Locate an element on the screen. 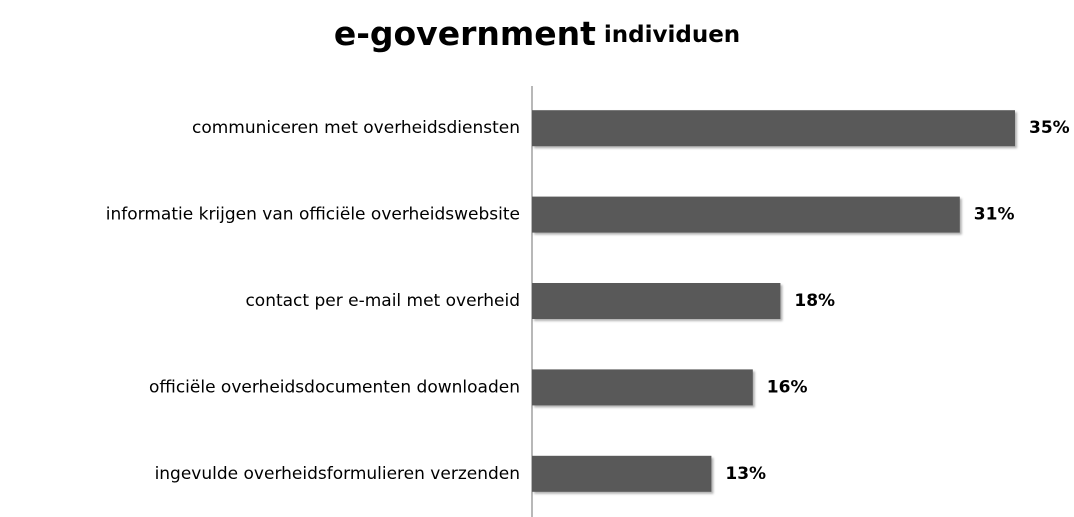  title-sub: individuen is located at coordinates (672, 35).